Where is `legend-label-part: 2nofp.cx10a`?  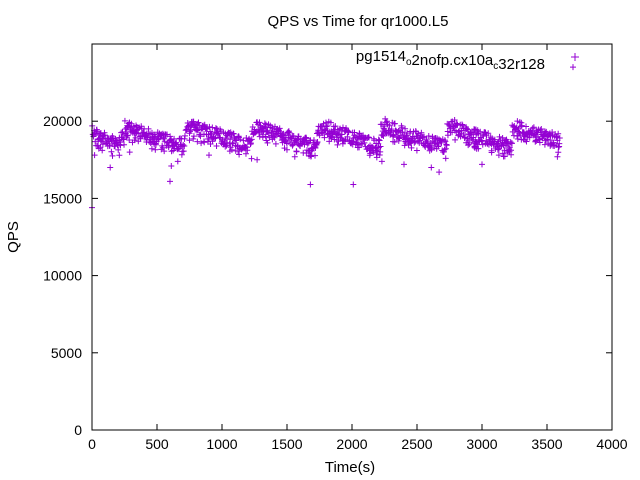
legend-label-part: 2nofp.cx10a is located at coordinates (453, 60).